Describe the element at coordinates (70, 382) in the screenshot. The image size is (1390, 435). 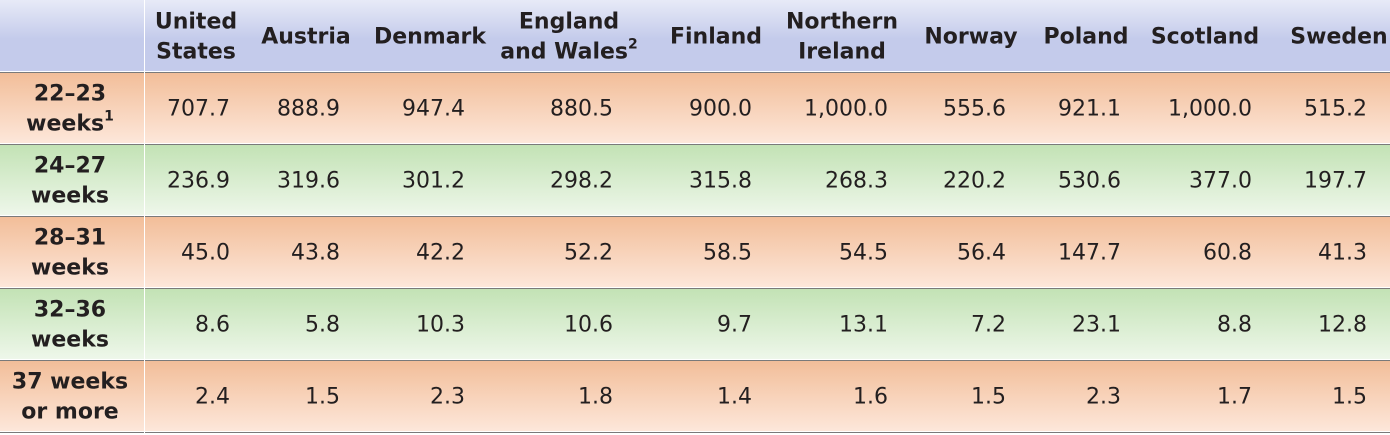
I see `row-label: 37 weeks` at that location.